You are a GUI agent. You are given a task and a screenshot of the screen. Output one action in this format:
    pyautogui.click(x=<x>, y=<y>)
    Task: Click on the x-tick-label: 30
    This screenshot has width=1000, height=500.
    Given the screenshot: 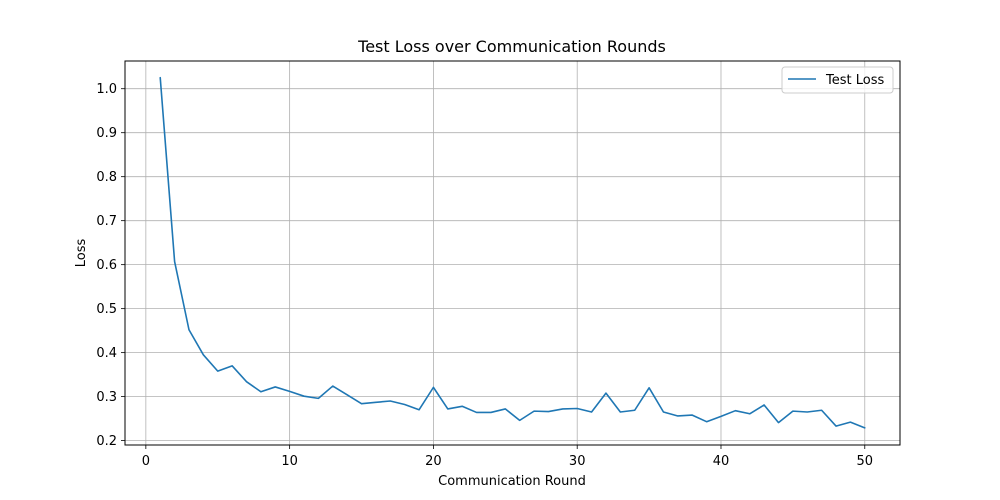 What is the action you would take?
    pyautogui.click(x=577, y=461)
    